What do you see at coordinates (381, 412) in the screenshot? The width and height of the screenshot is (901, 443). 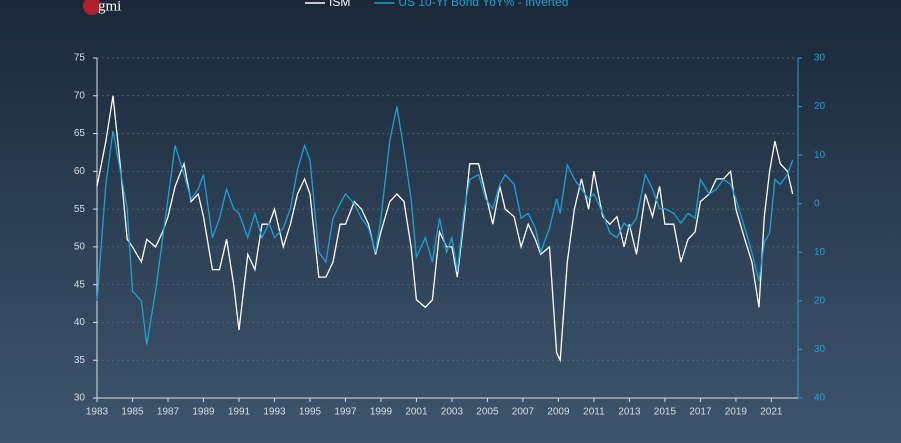 I see `x-tick-label: 1999` at bounding box center [381, 412].